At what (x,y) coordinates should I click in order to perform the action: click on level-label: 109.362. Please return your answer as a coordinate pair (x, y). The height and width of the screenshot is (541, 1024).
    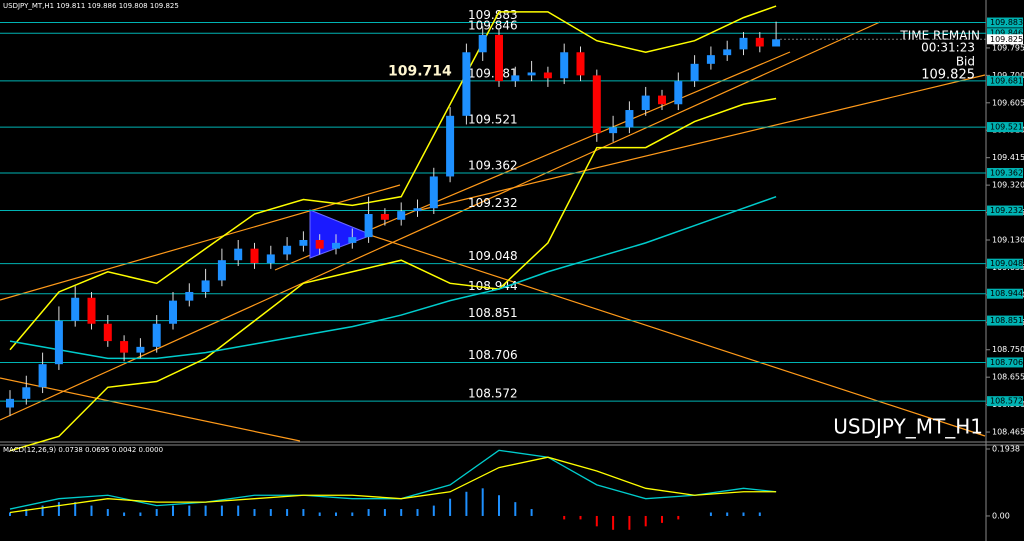
    Looking at the image, I should click on (493, 165).